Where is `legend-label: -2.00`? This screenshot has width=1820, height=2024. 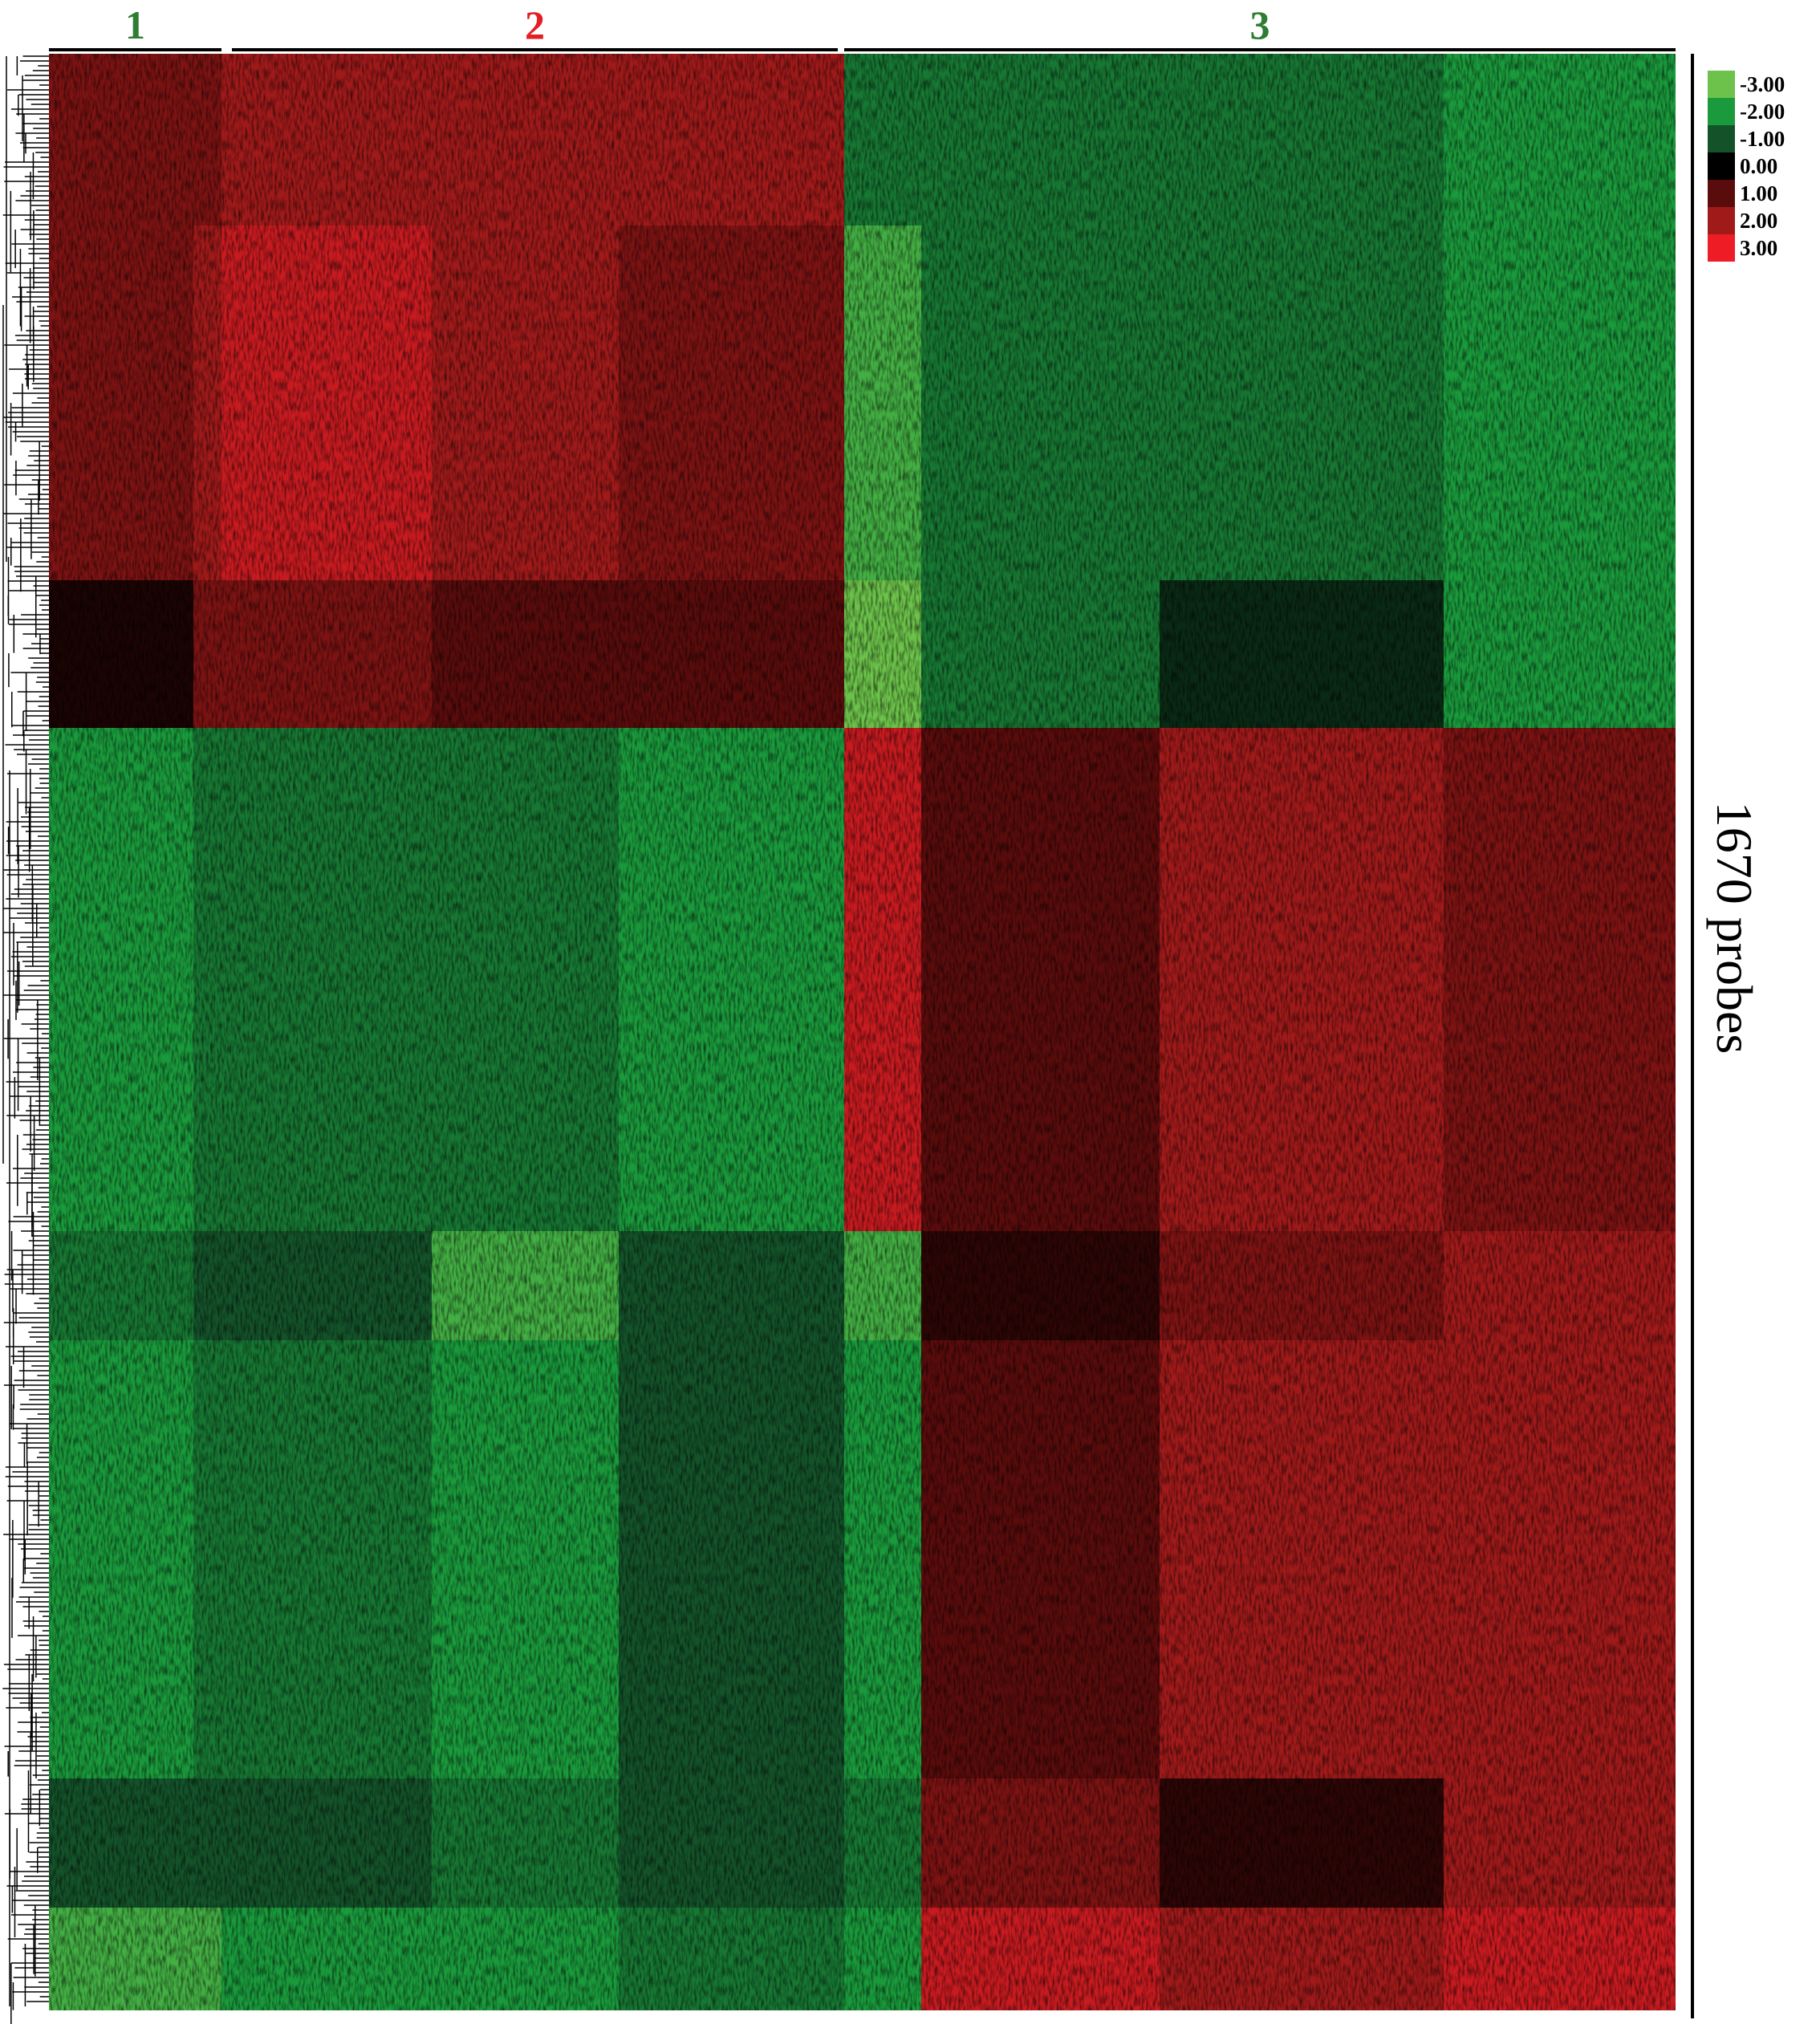 legend-label: -2.00 is located at coordinates (1762, 112).